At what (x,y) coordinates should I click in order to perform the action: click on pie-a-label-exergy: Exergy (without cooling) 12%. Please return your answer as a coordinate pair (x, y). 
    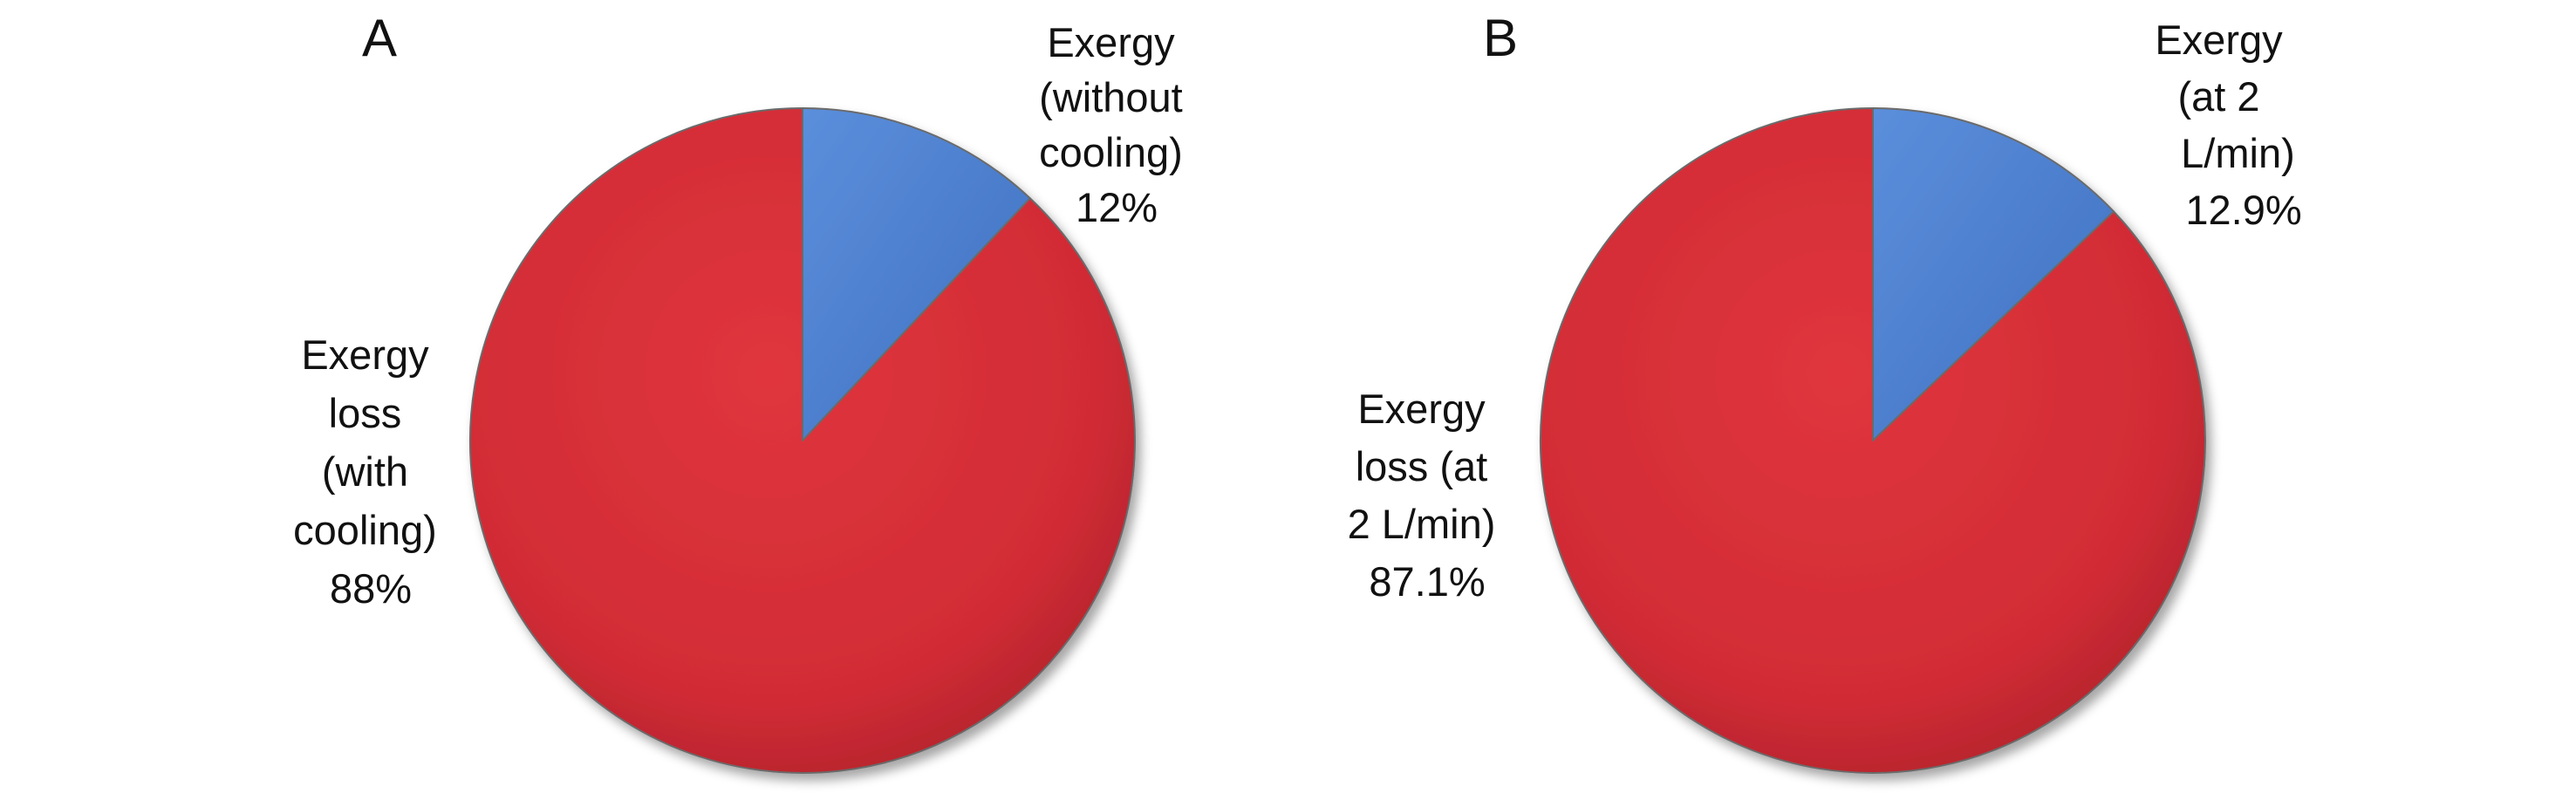
    Looking at the image, I should click on (1116, 124).